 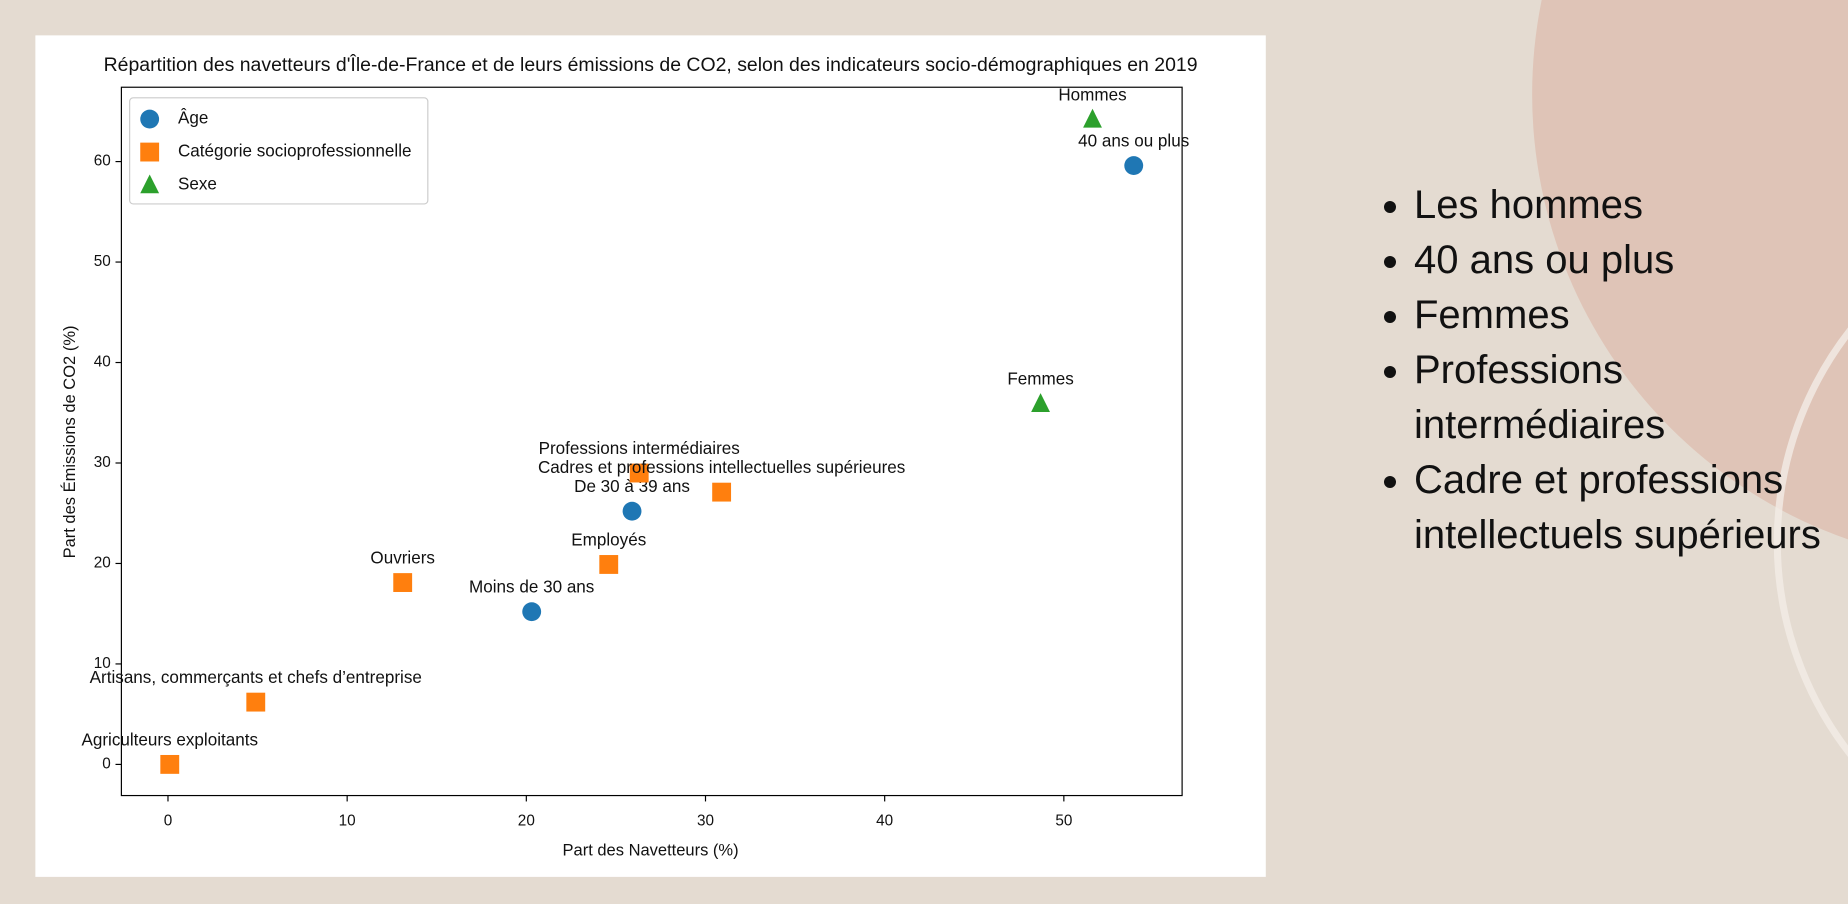 I want to click on x-tick-label: 10, so click(x=347, y=821).